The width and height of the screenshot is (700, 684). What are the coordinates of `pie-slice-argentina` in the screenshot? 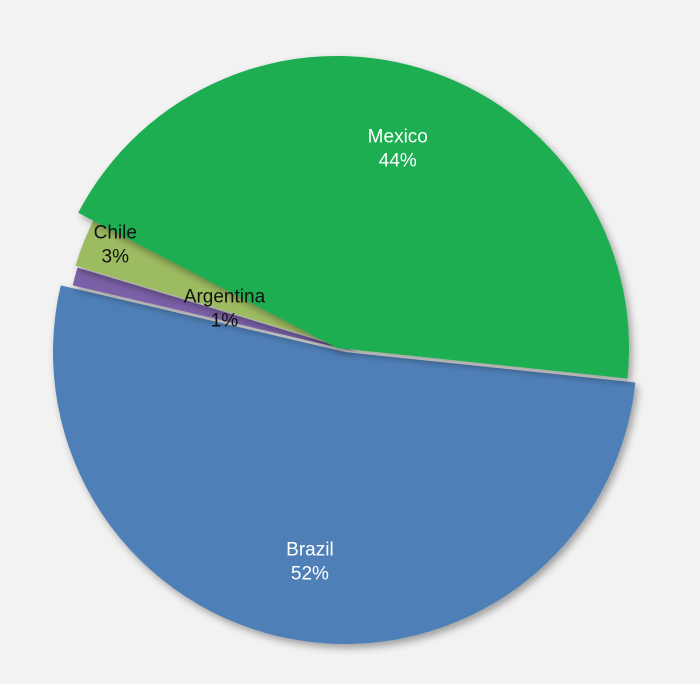 It's located at (214, 309).